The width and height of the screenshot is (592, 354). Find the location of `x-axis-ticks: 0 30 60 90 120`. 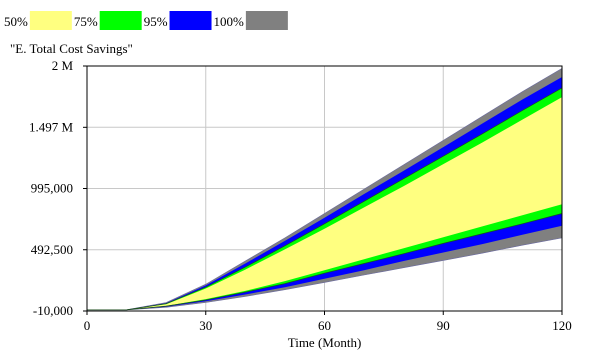

x-axis-ticks: 0 30 60 90 120 is located at coordinates (328, 322).